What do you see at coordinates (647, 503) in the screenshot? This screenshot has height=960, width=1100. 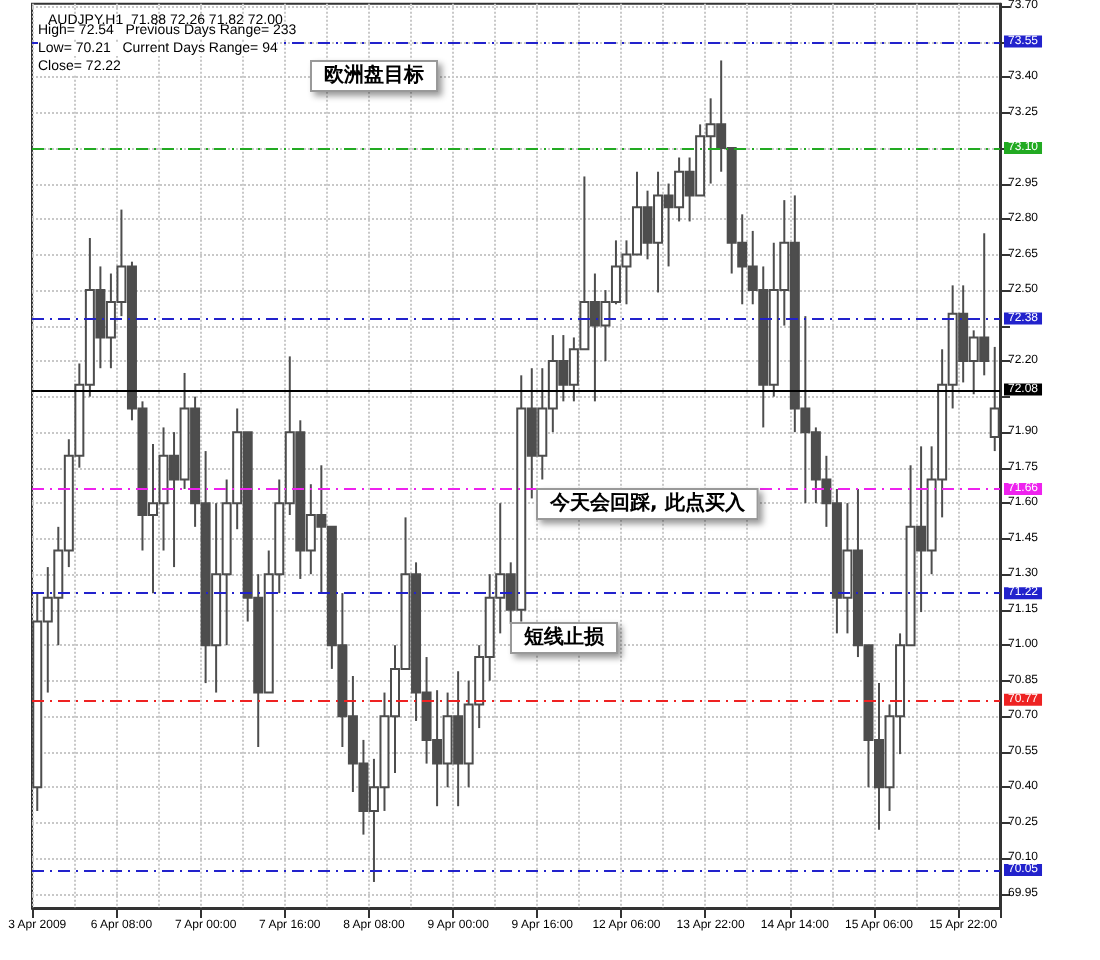 I see `annotation: 今天会回踩, 此点买入` at bounding box center [647, 503].